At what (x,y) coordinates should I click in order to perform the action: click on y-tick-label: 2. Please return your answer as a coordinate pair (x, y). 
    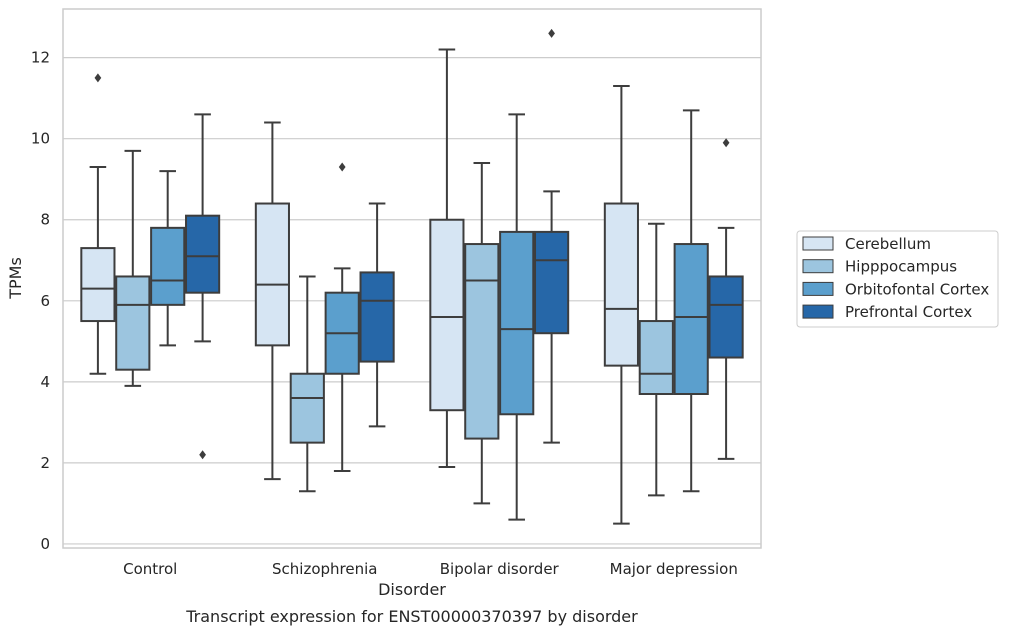
    Looking at the image, I should click on (45, 463).